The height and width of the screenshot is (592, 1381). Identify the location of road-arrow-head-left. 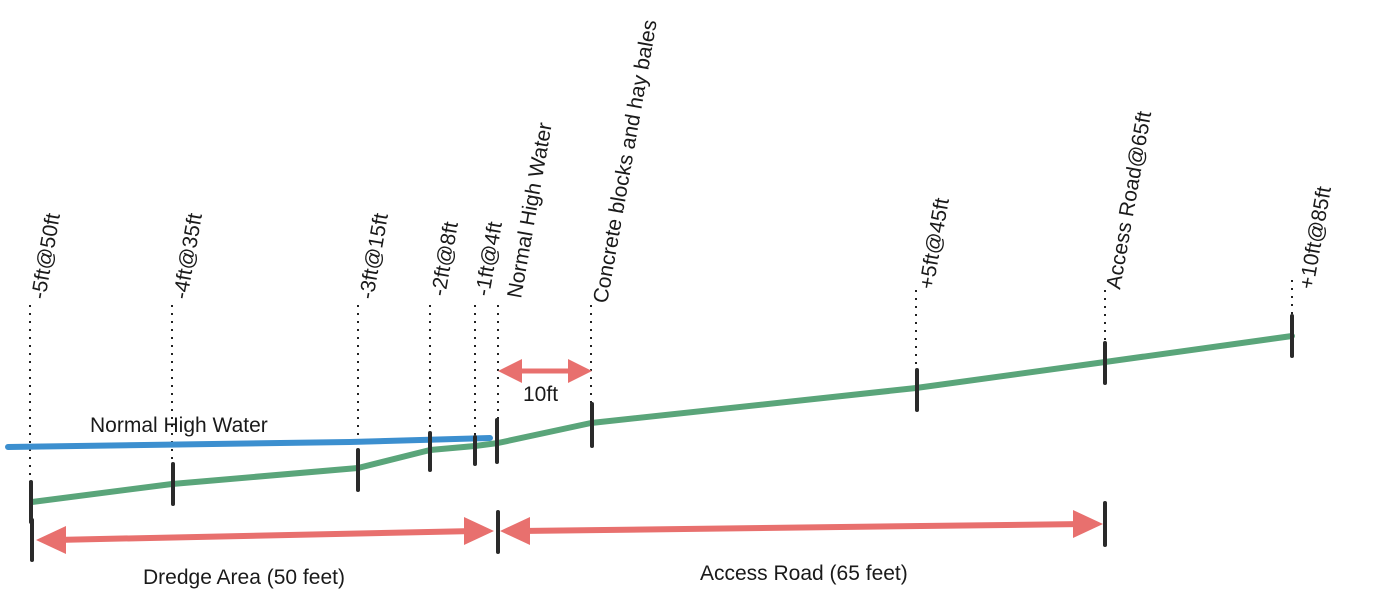
(515, 531).